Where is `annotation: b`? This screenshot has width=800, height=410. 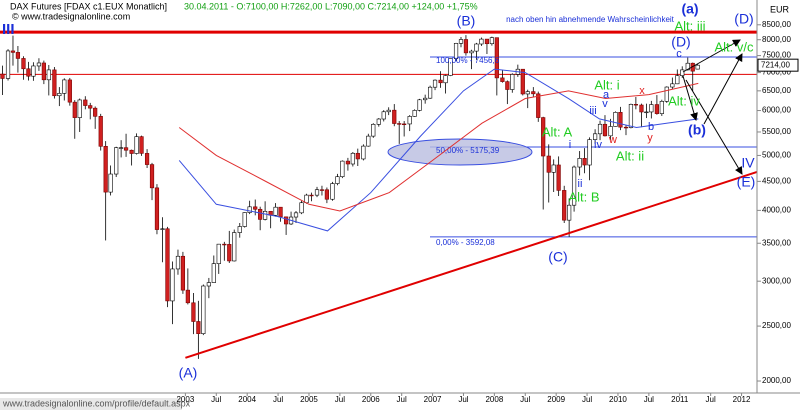
annotation: b is located at coordinates (651, 127).